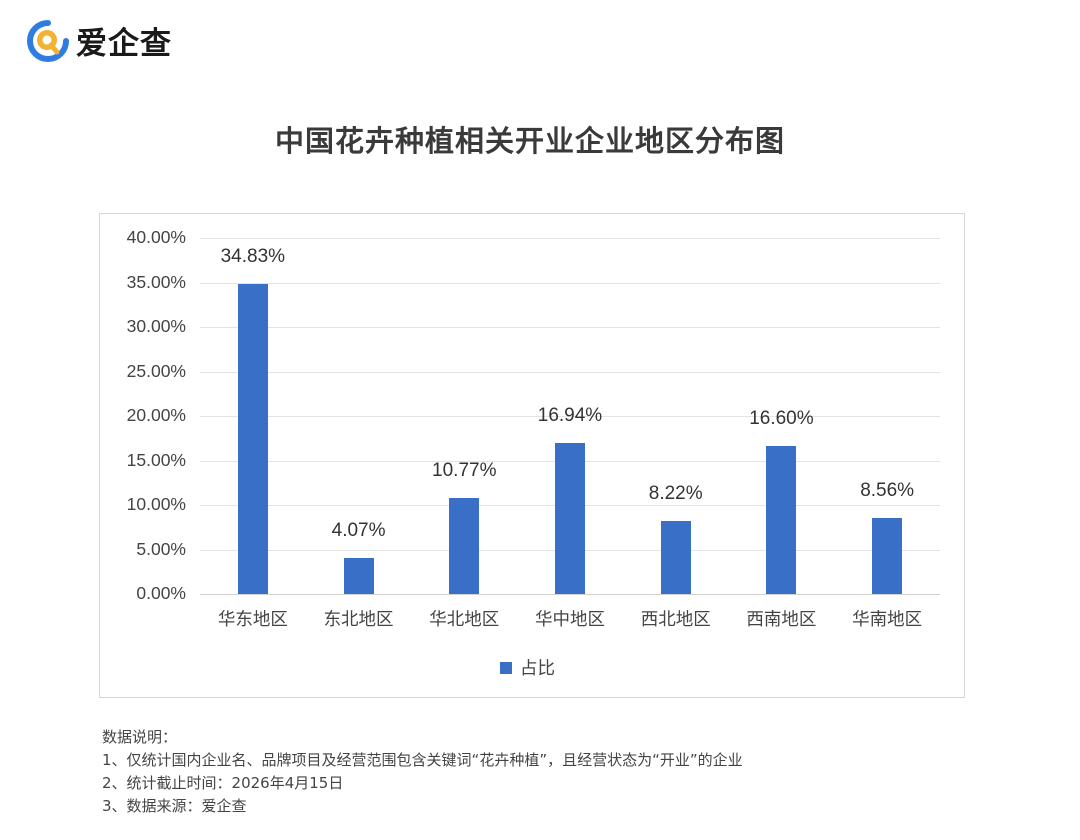  I want to click on notes-item: 3、数据来源：爱企查, so click(174, 806).